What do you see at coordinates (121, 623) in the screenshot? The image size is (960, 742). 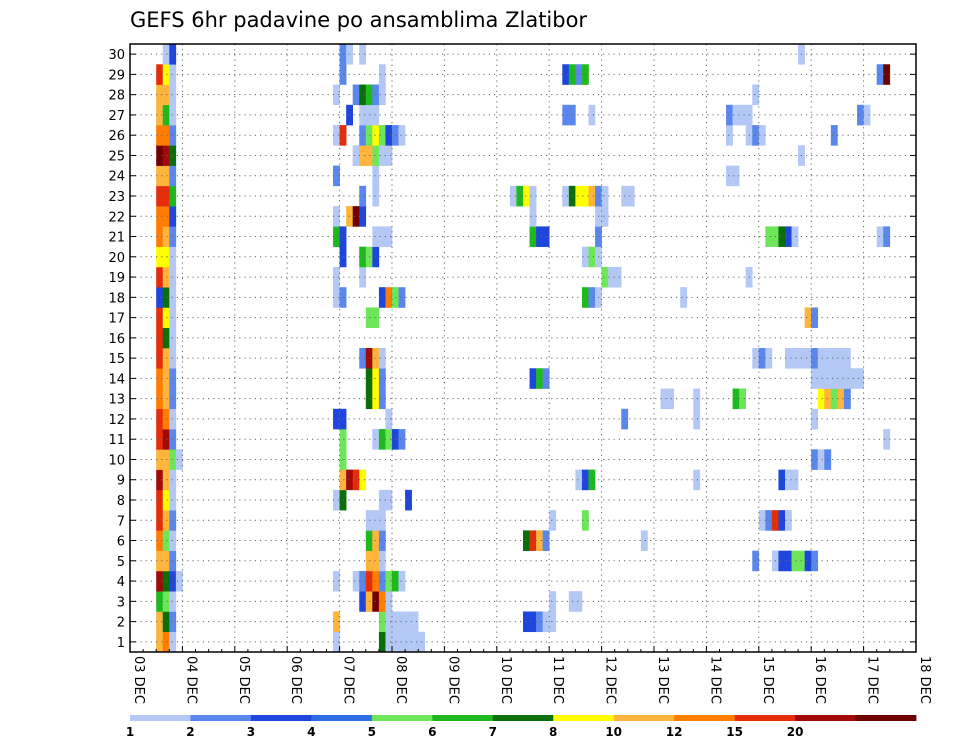 I see `y-tick-label: 2` at bounding box center [121, 623].